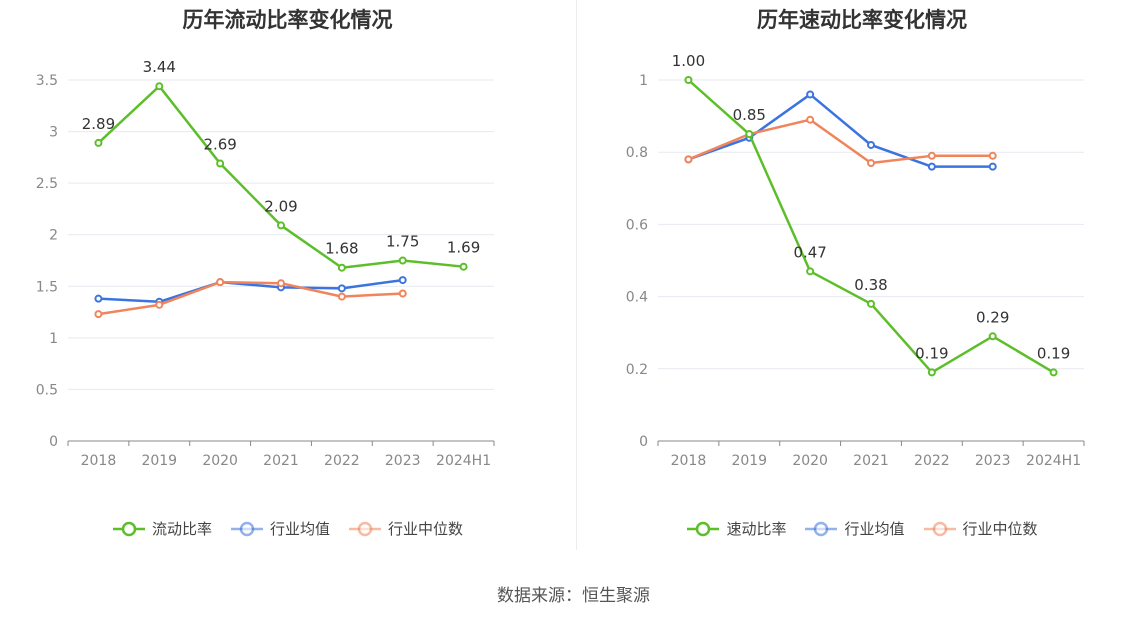  Describe the element at coordinates (47, 81) in the screenshot. I see `y-tick-label: 3.5` at that location.